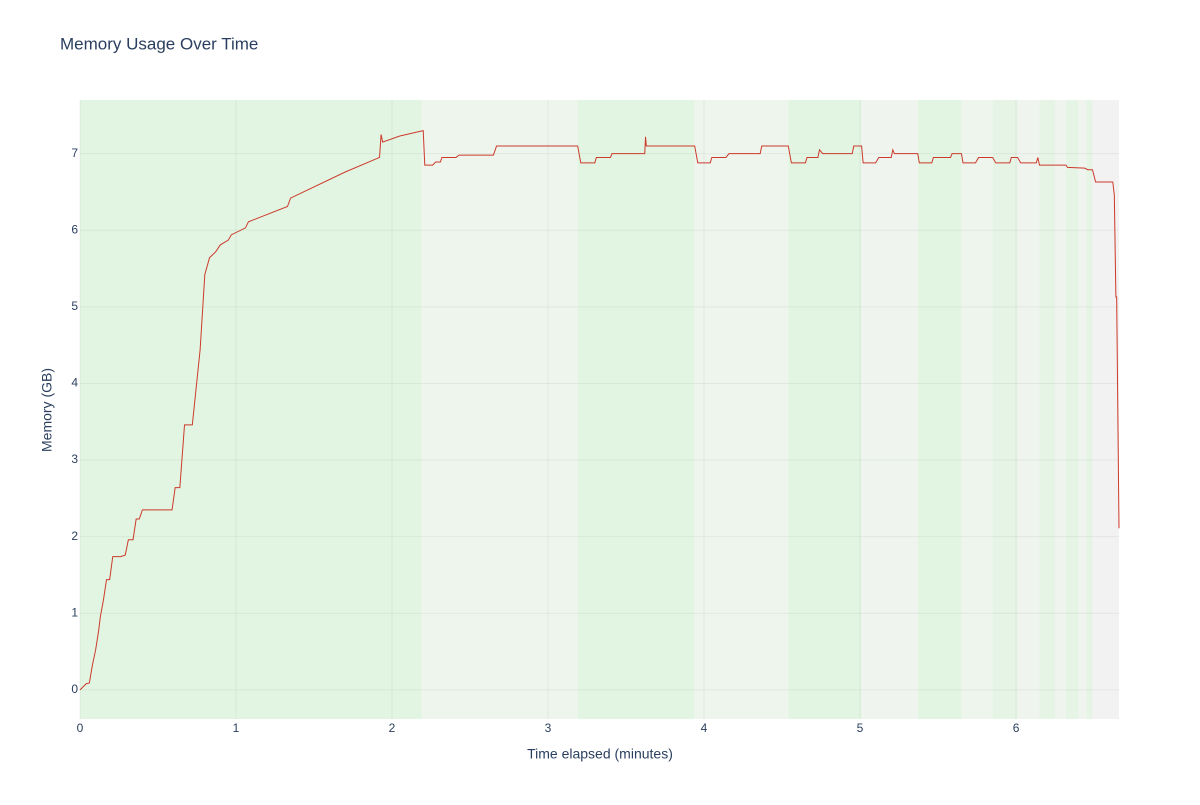 This screenshot has width=1200, height=805. I want to click on x-tick-label: 6, so click(1016, 728).